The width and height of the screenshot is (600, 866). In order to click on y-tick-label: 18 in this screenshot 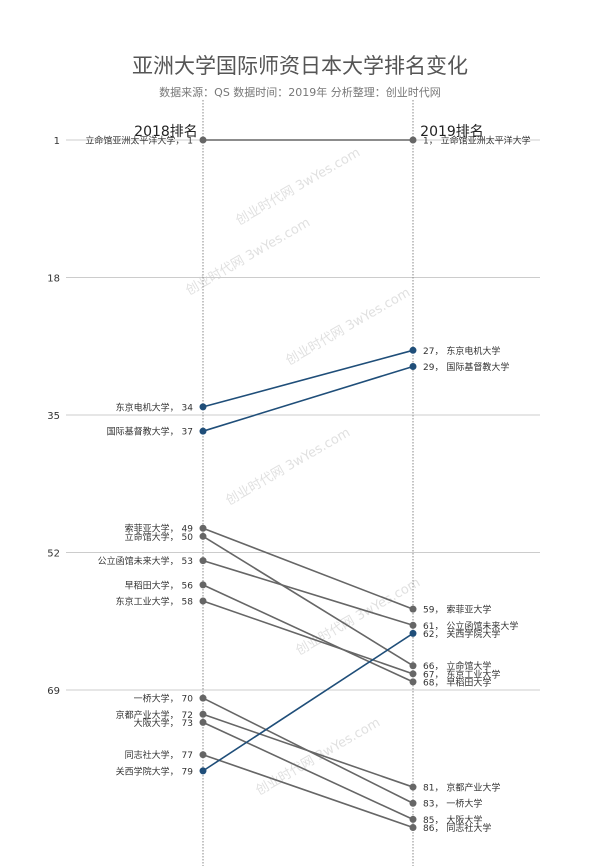, I will do `click(53, 279)`.